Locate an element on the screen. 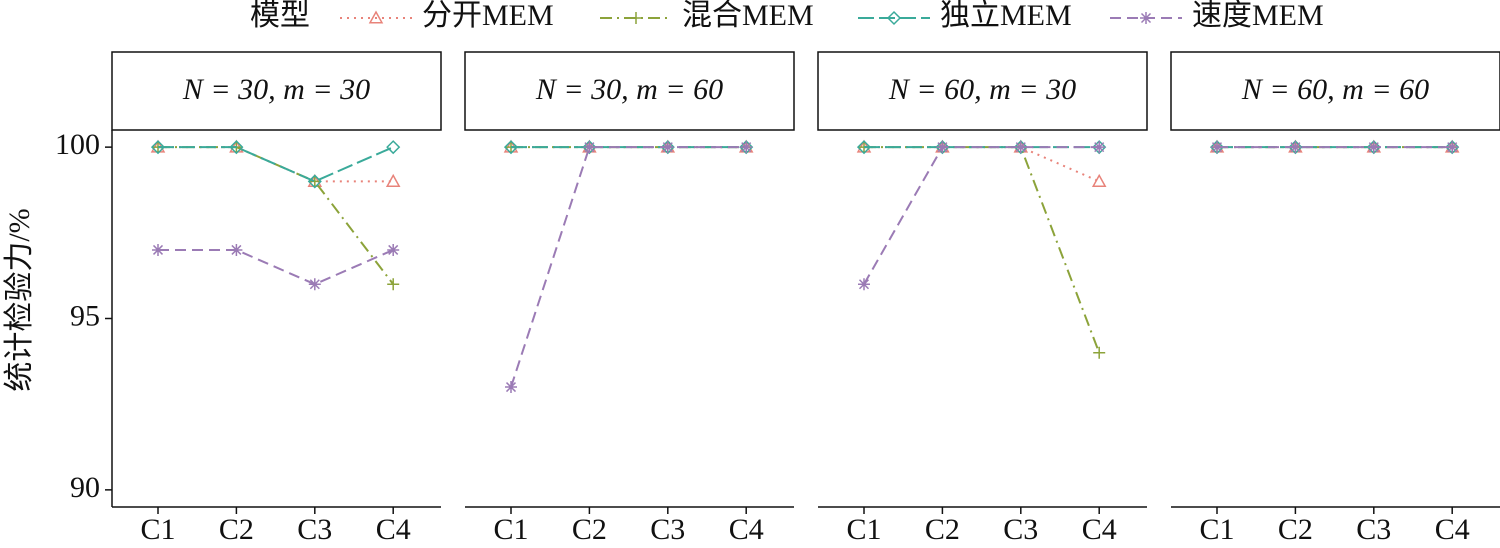 The height and width of the screenshot is (548, 1500). facet-title: N = 30, m = 60 is located at coordinates (629, 89).